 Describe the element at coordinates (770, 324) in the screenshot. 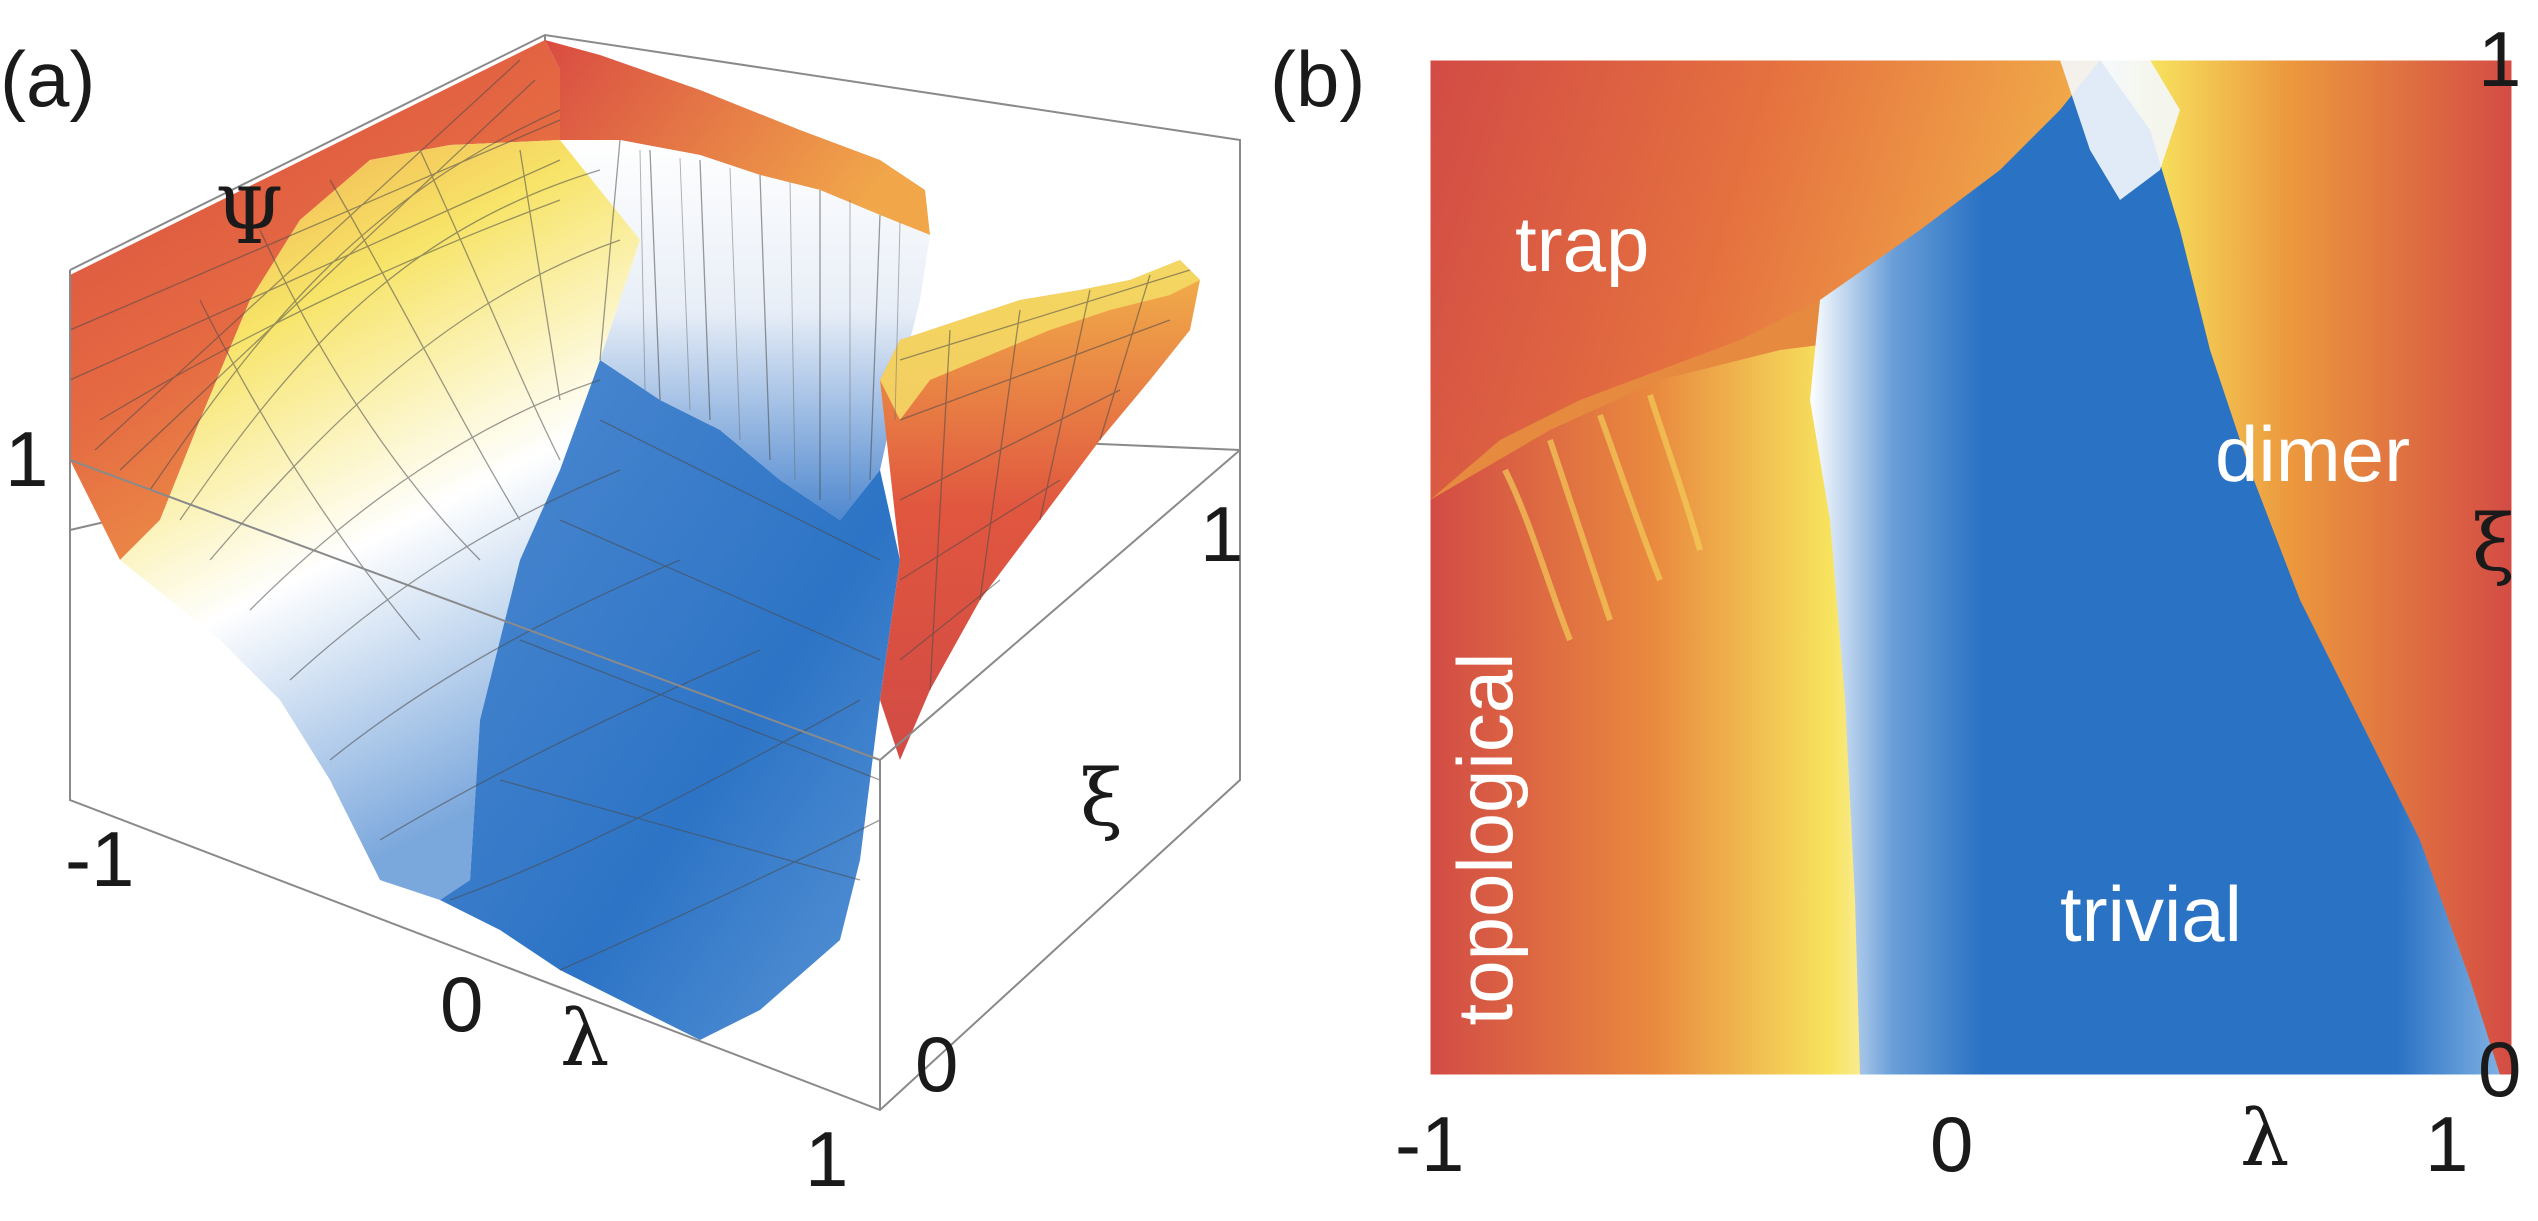

I see `wall-striations` at that location.